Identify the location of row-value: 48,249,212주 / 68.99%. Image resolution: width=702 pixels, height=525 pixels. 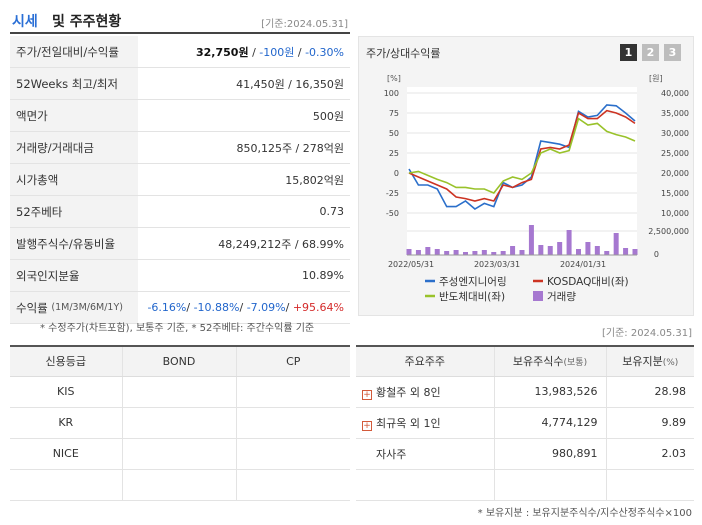
(281, 244).